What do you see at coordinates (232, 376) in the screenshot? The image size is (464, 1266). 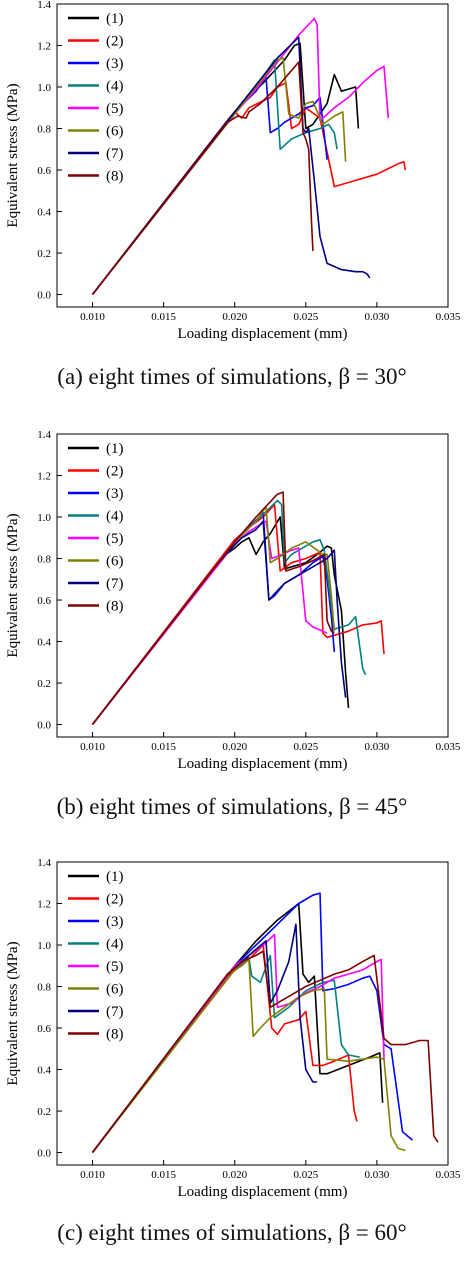 I see `caption-a: (a) eight times of simulations, β = 30°` at bounding box center [232, 376].